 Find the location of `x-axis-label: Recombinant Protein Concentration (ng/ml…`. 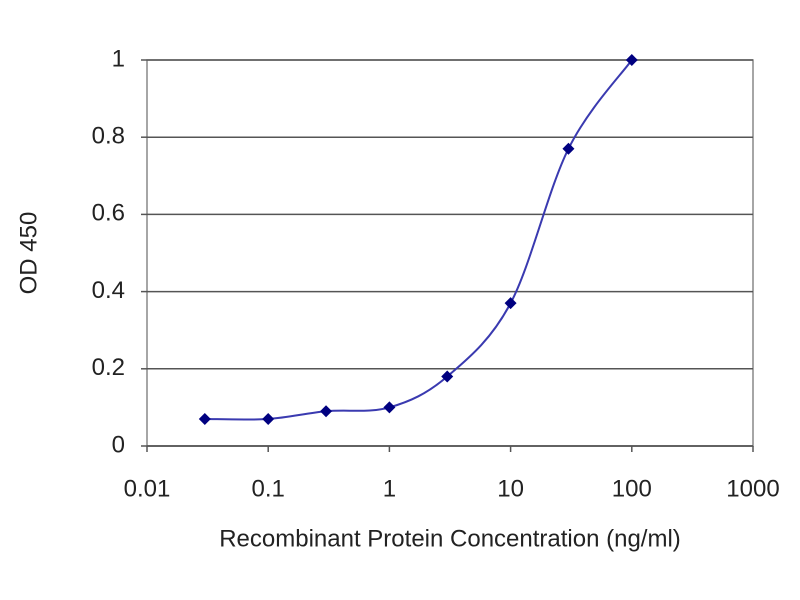

x-axis-label: Recombinant Protein Concentration (ng/ml… is located at coordinates (450, 538).